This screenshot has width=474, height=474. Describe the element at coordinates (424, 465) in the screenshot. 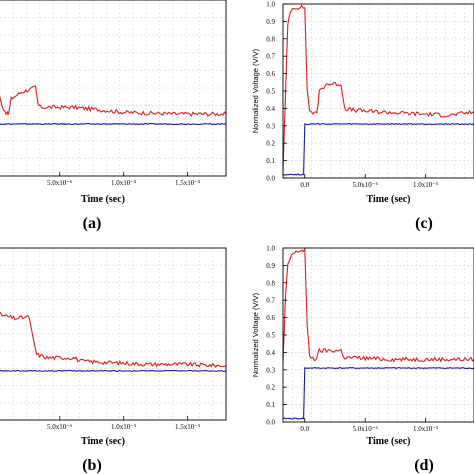

I see `panel-label: (d)` at that location.